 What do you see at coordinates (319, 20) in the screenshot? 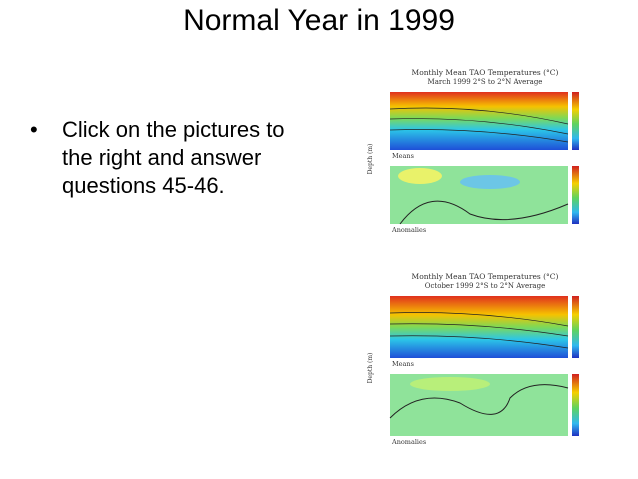
I see `slide-title: Normal Year in 1999` at bounding box center [319, 20].